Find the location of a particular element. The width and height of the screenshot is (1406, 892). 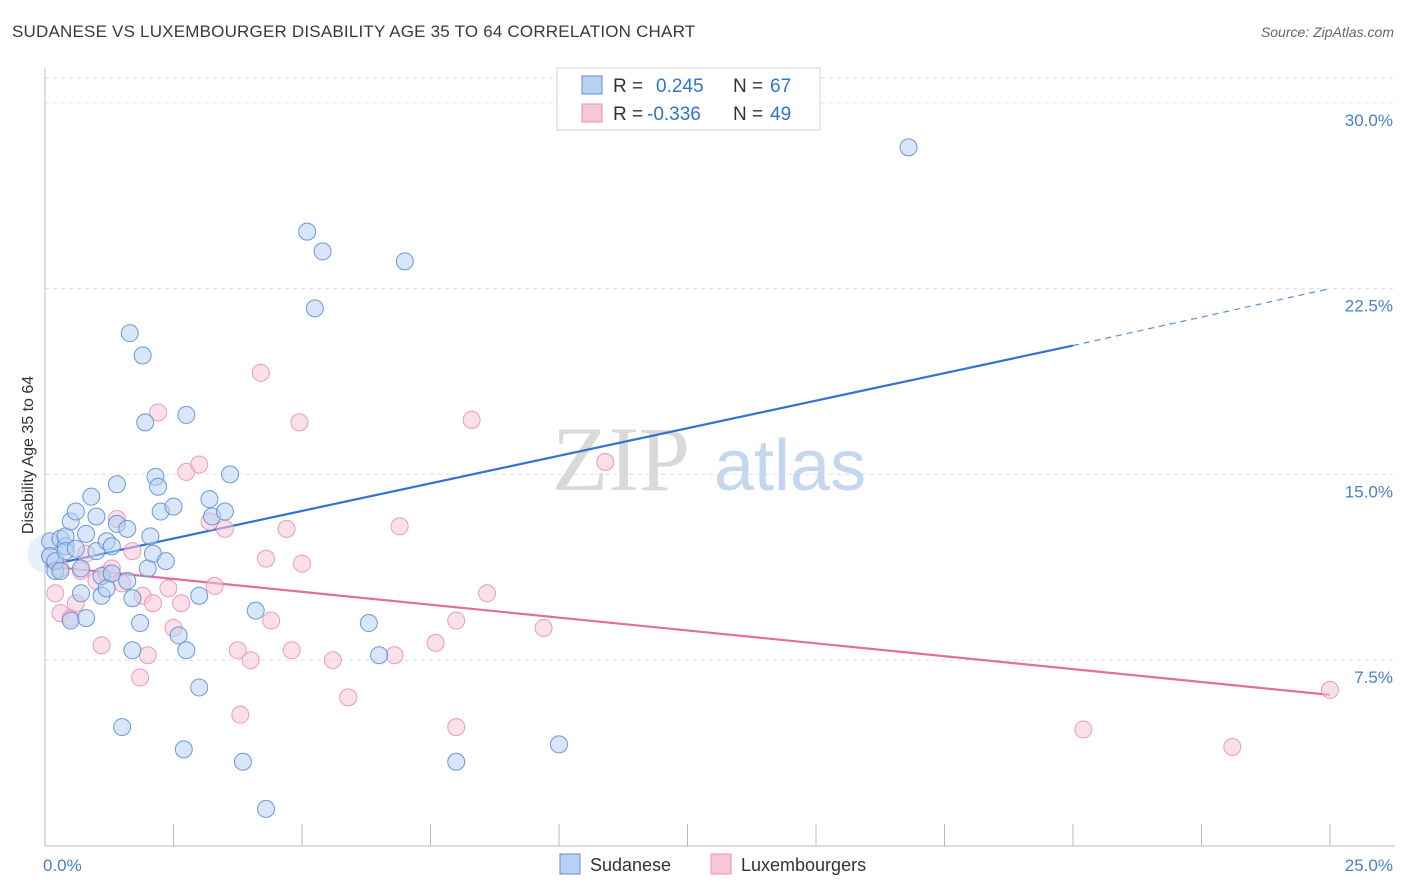

watermark-atlas: atlas is located at coordinates (790, 466).